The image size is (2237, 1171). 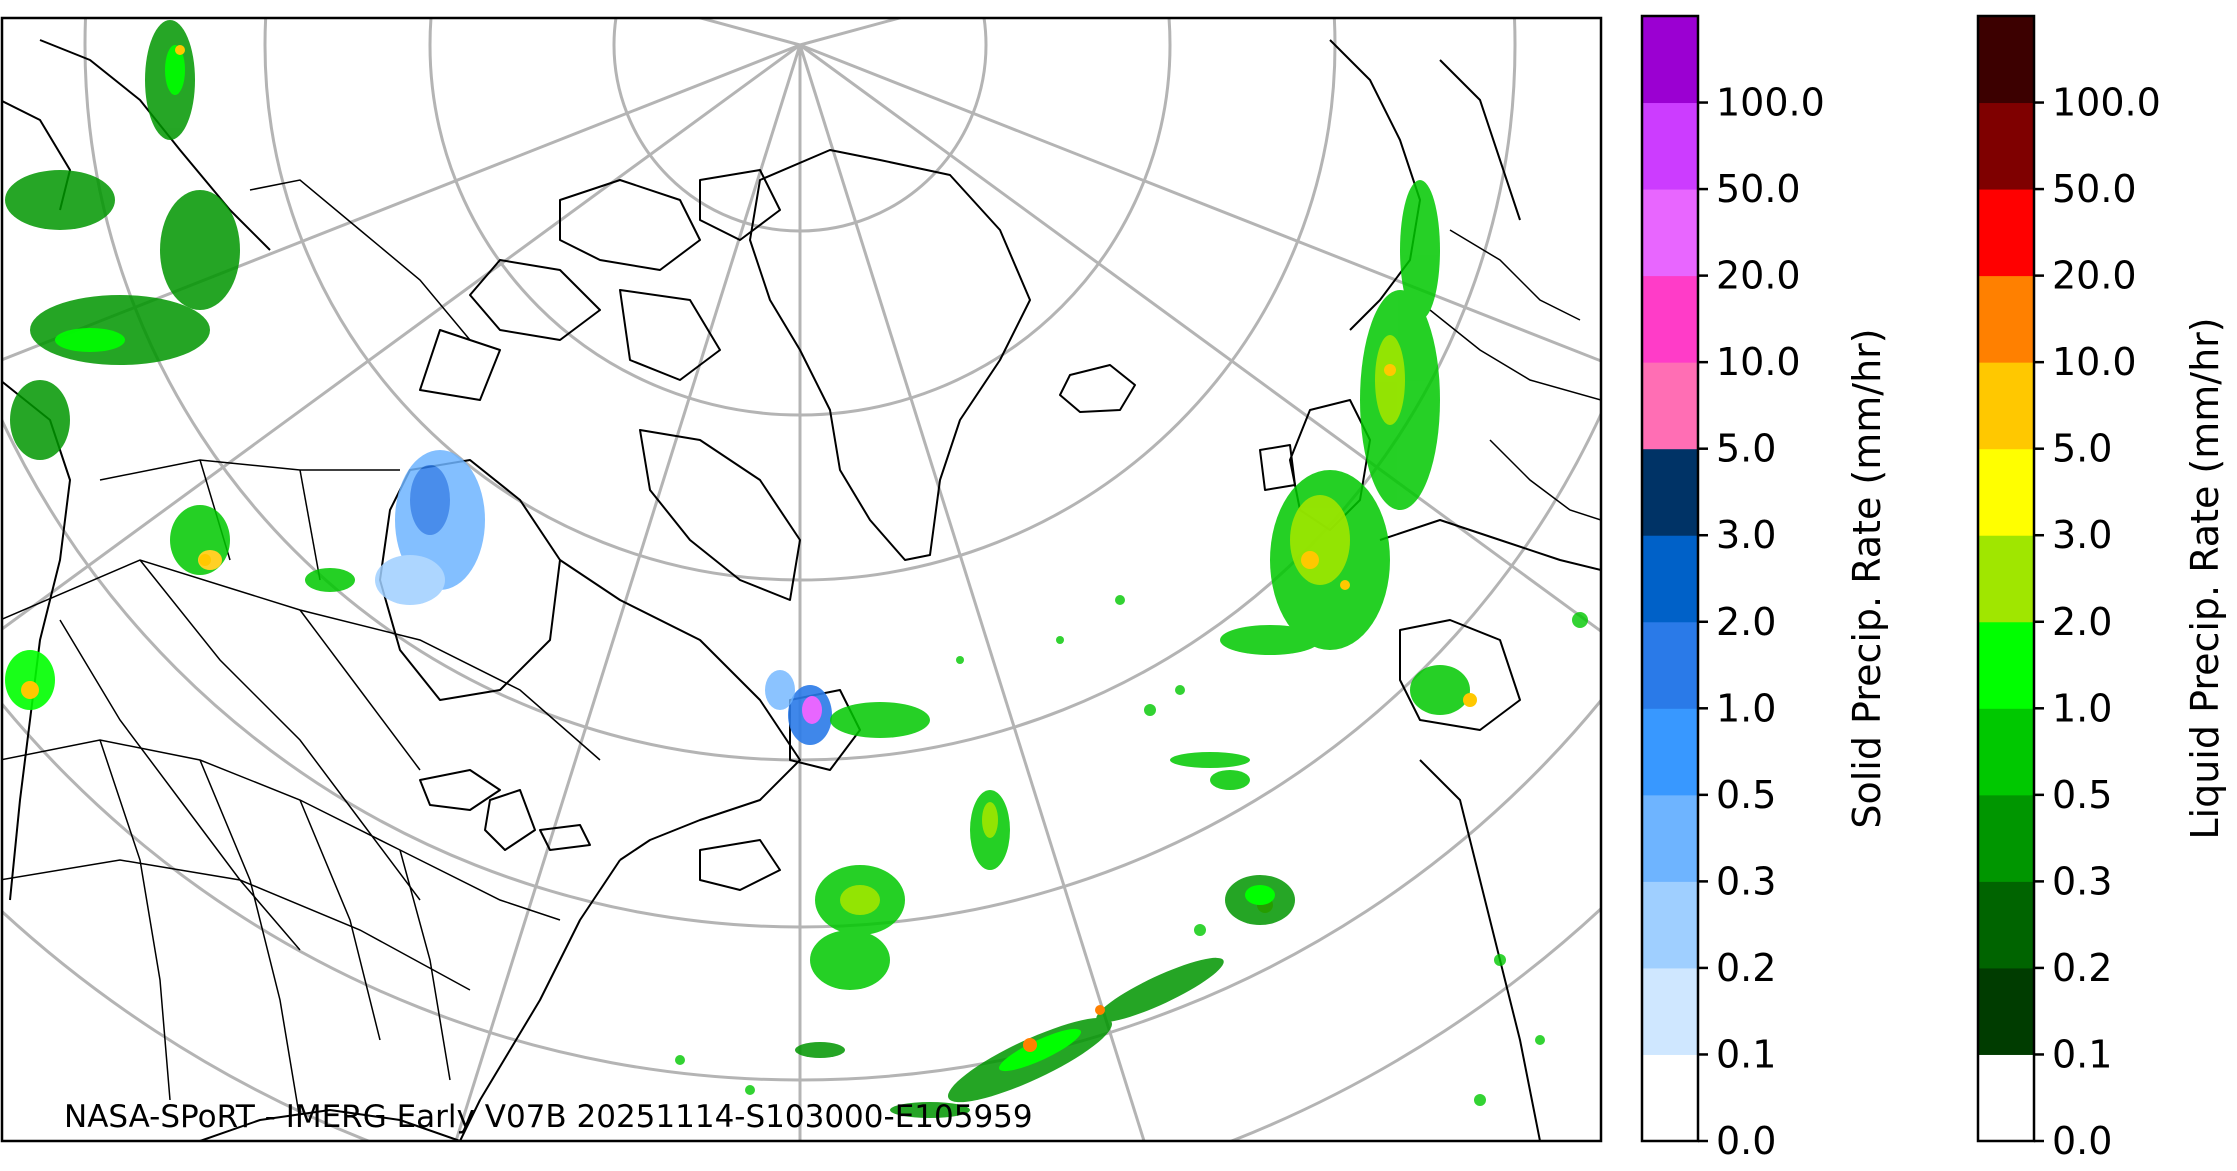 I want to click on solid-precip-labrador, so click(x=798, y=707).